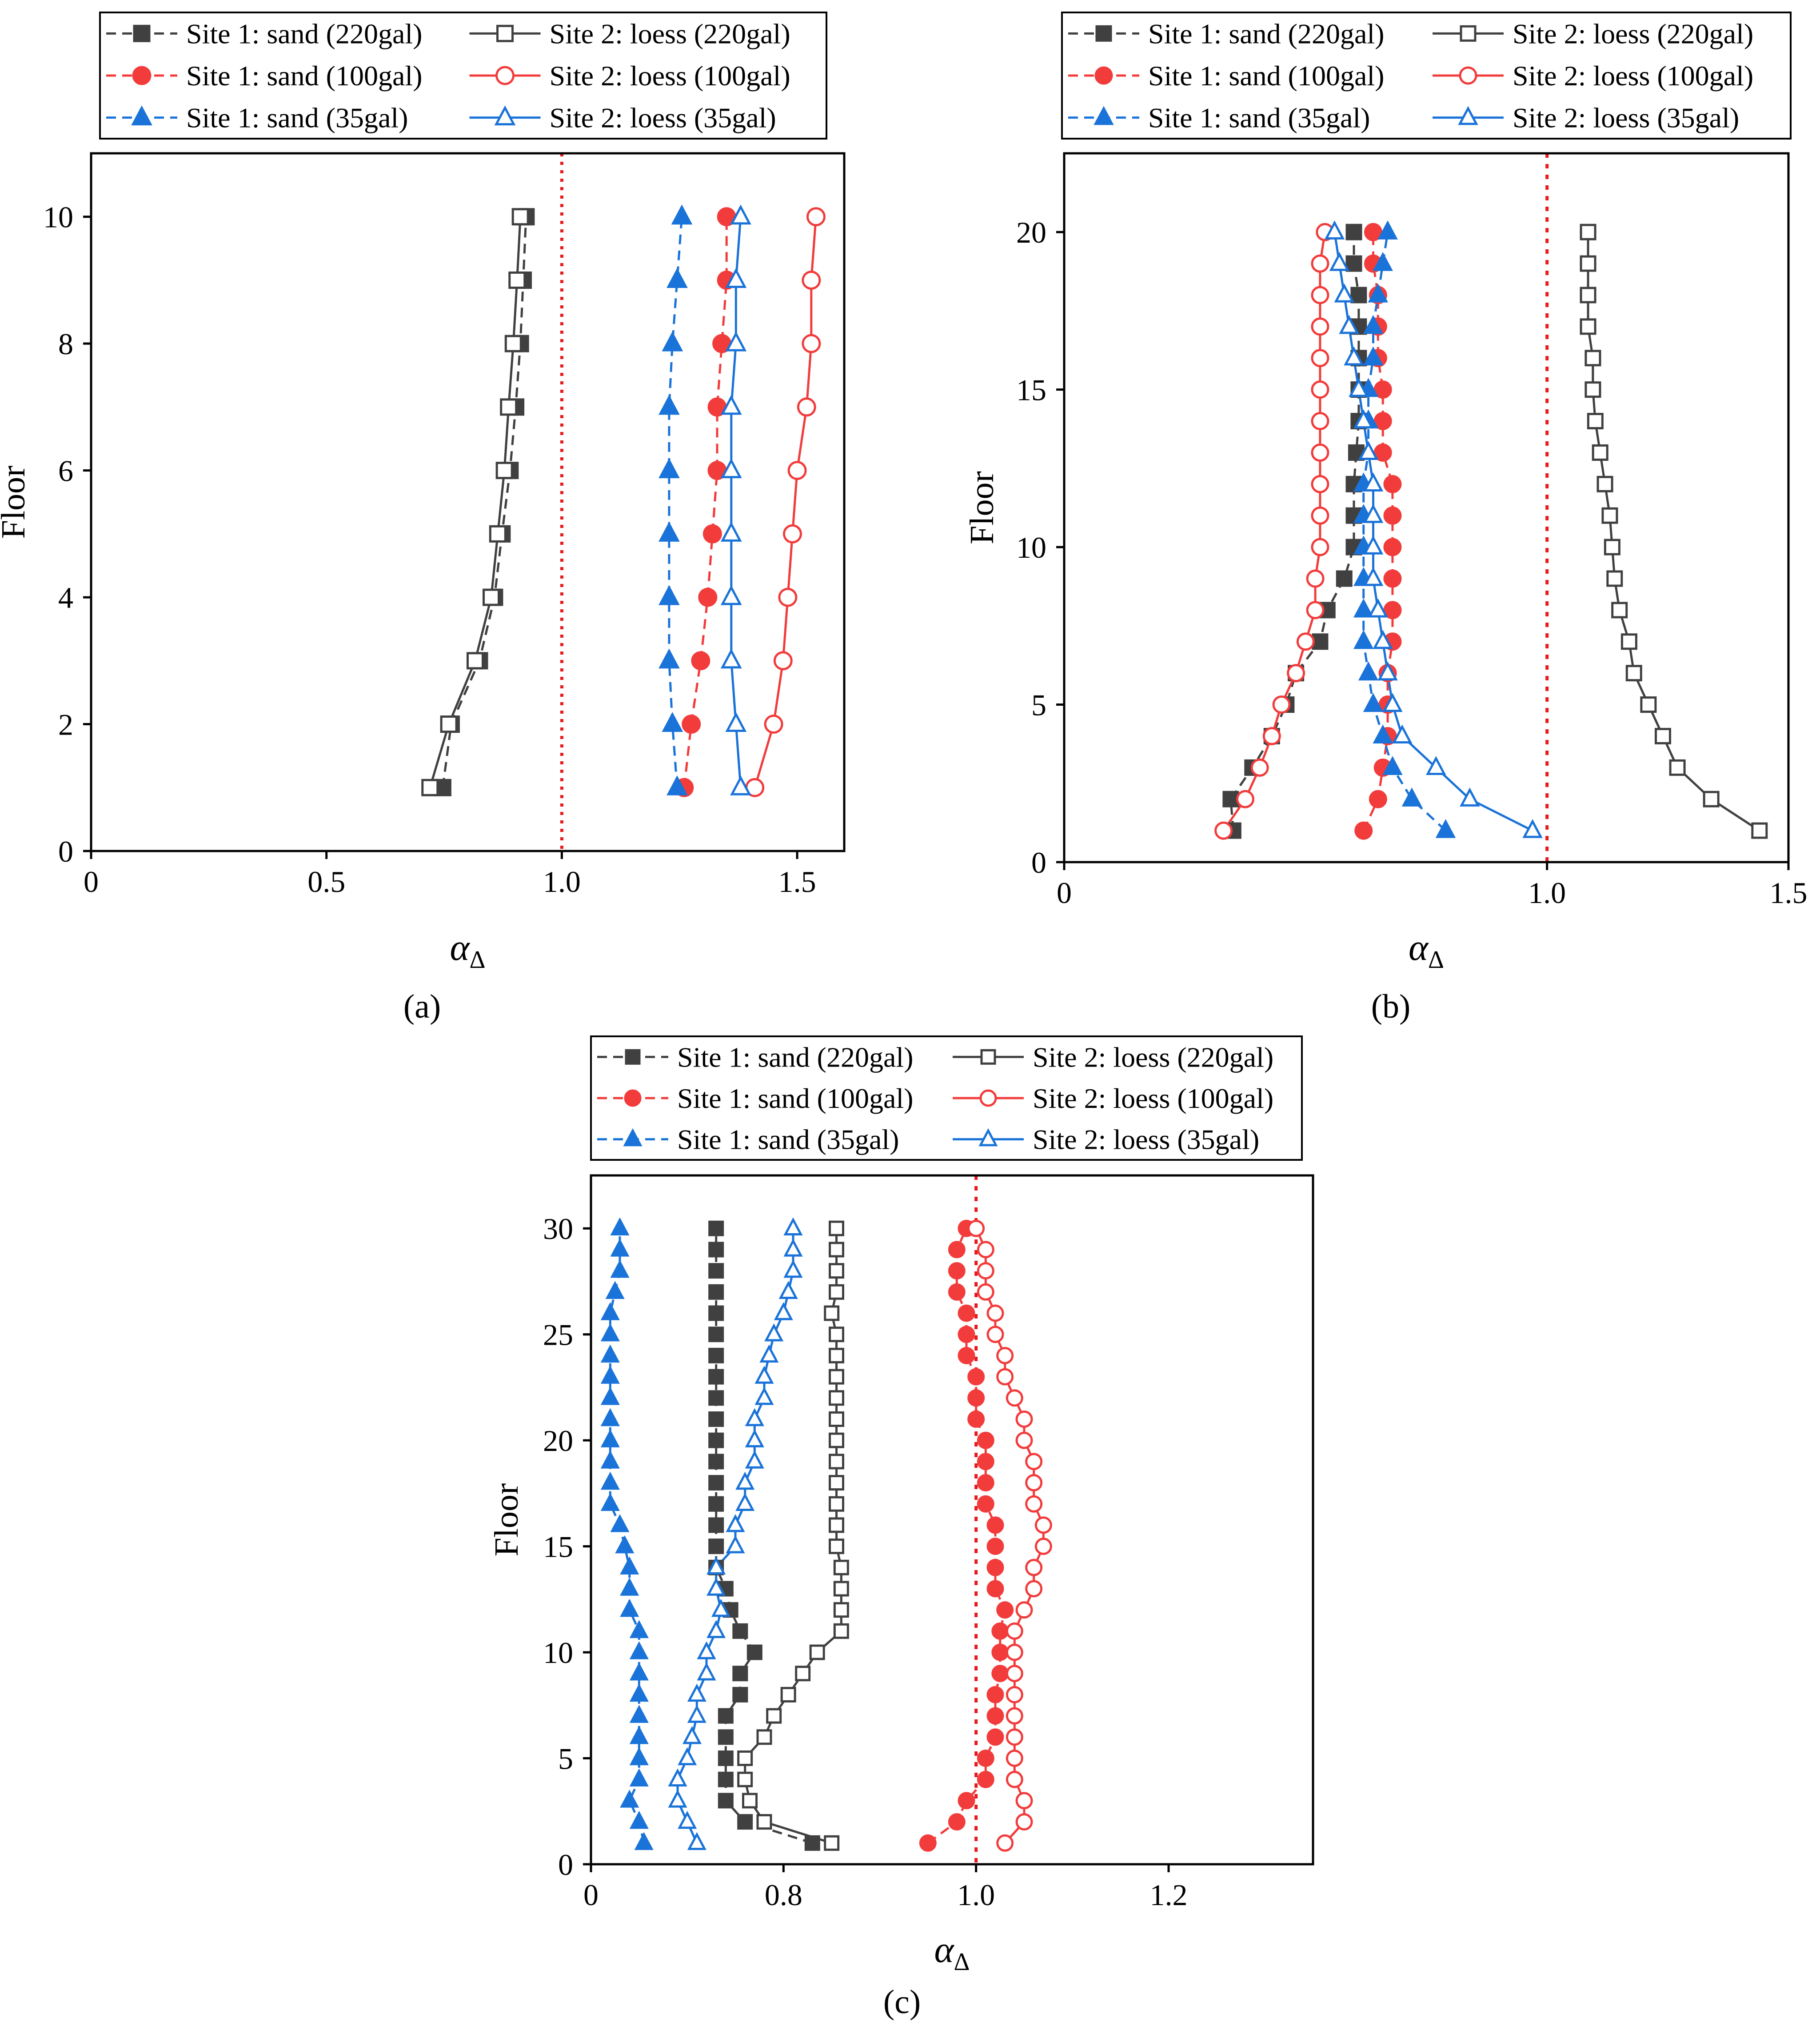 The width and height of the screenshot is (1820, 2034). I want to click on y-axis-label-b: Floor, so click(982, 508).